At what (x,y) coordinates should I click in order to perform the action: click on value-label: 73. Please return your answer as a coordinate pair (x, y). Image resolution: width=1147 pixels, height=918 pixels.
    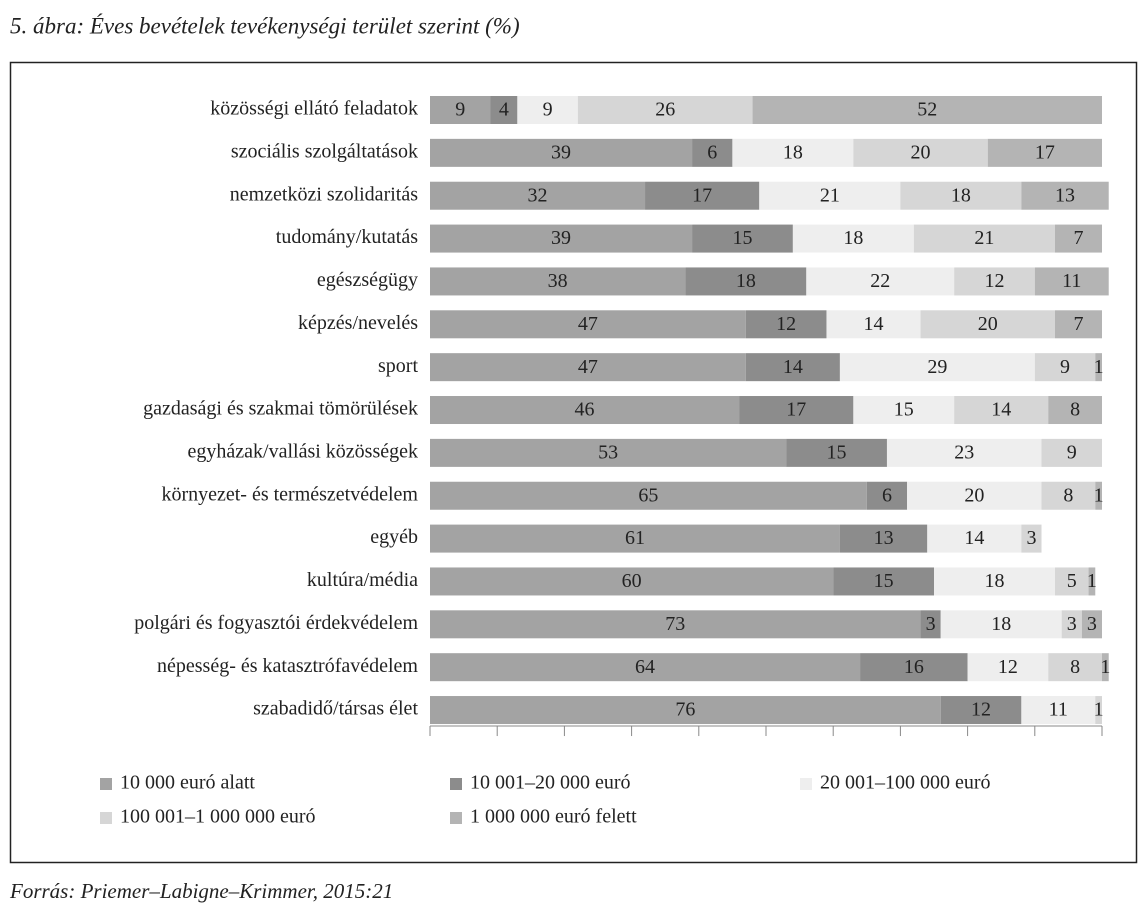
    Looking at the image, I should click on (675, 624).